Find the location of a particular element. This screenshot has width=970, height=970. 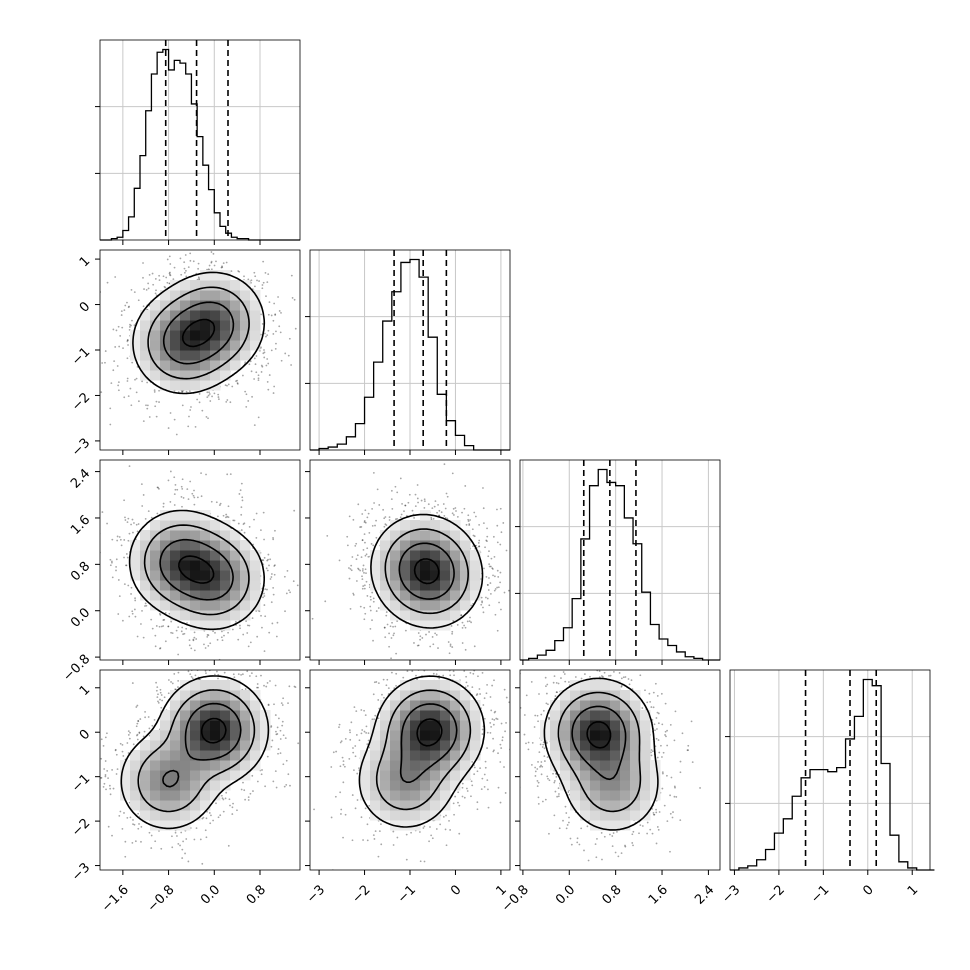

panel-frame is located at coordinates (200, 140).